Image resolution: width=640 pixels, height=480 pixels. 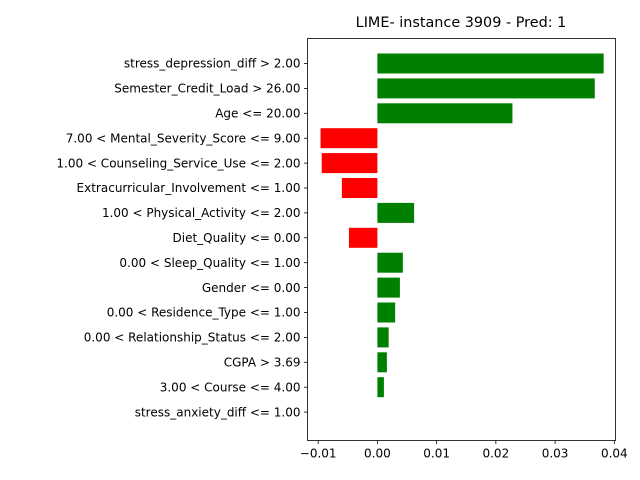 I want to click on y-tick-label: 1.00 < Counseling_Service_Use <= 2.00, so click(x=178, y=163).